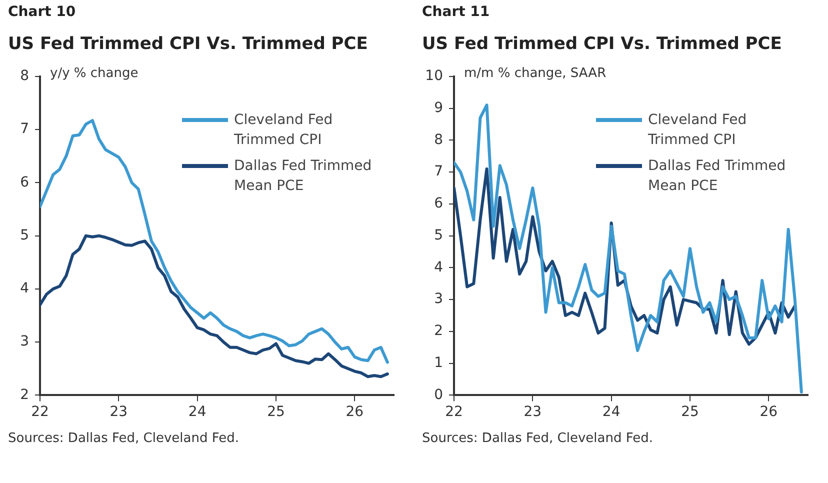 The height and width of the screenshot is (483, 828). I want to click on y-tick-label: 10, so click(434, 76).